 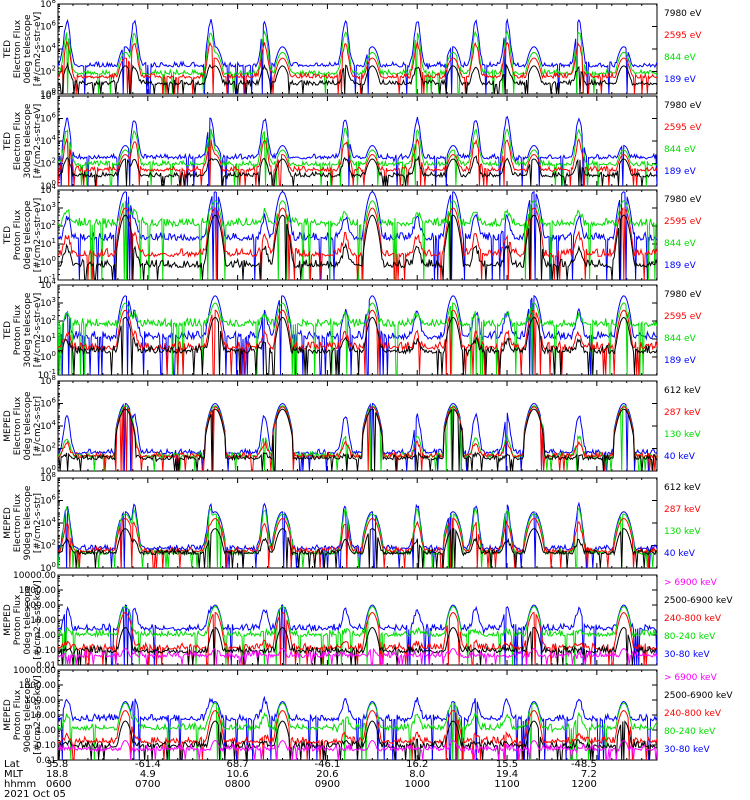 What do you see at coordinates (417, 764) in the screenshot?
I see `footer-lat-value: 16.2` at bounding box center [417, 764].